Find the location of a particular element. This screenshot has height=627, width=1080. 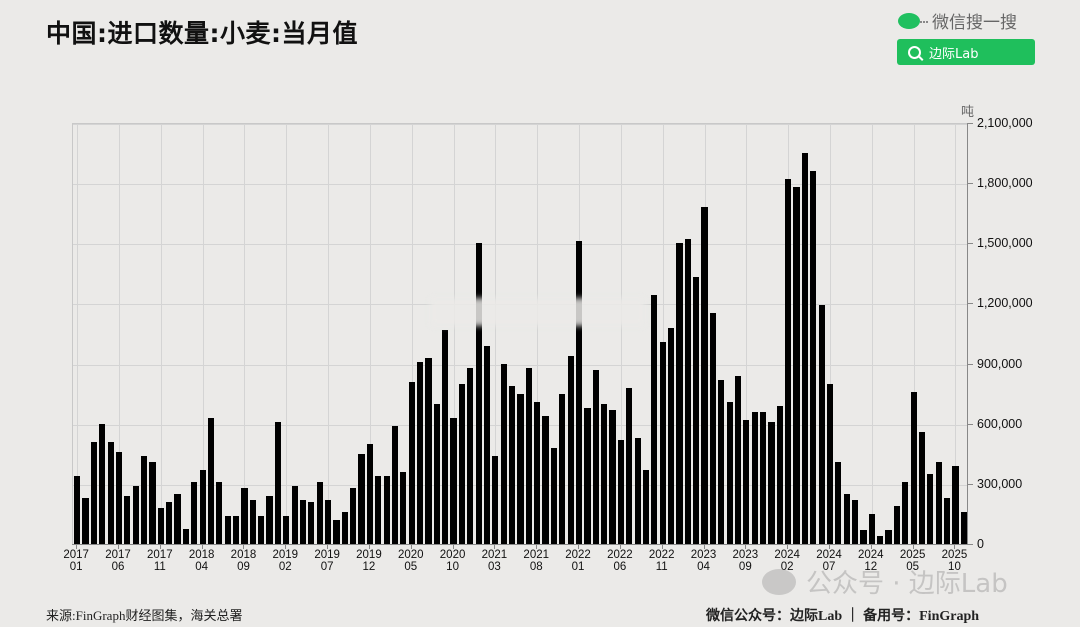

y-tick-label: 2,100,000 is located at coordinates (1005, 123).